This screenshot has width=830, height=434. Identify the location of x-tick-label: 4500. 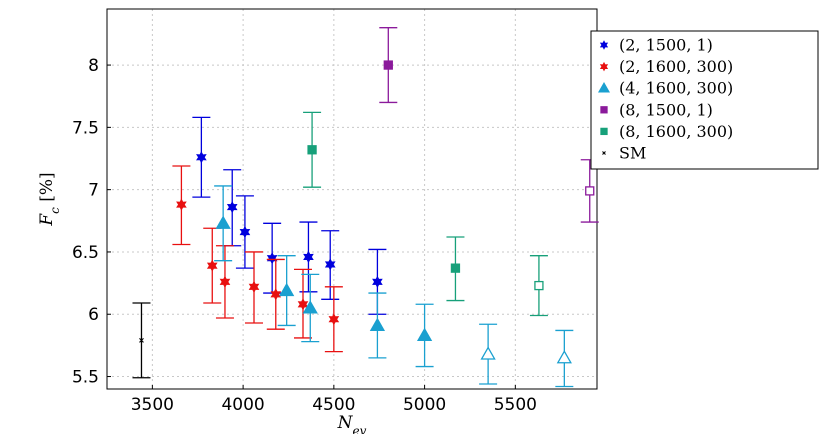
(333, 405).